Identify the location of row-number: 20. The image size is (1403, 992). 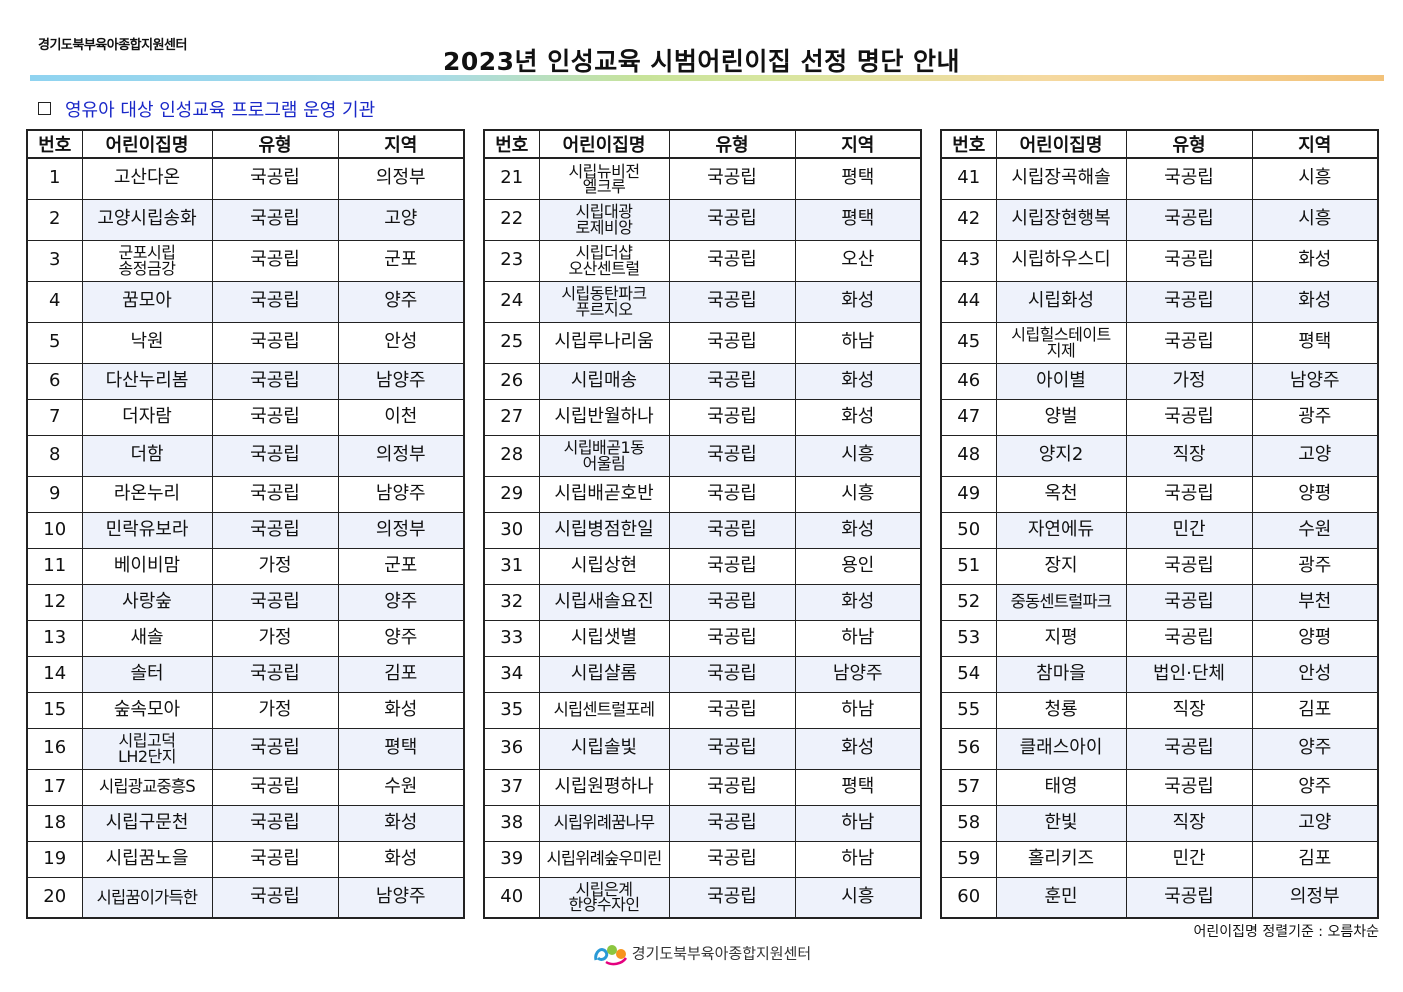
(54, 897).